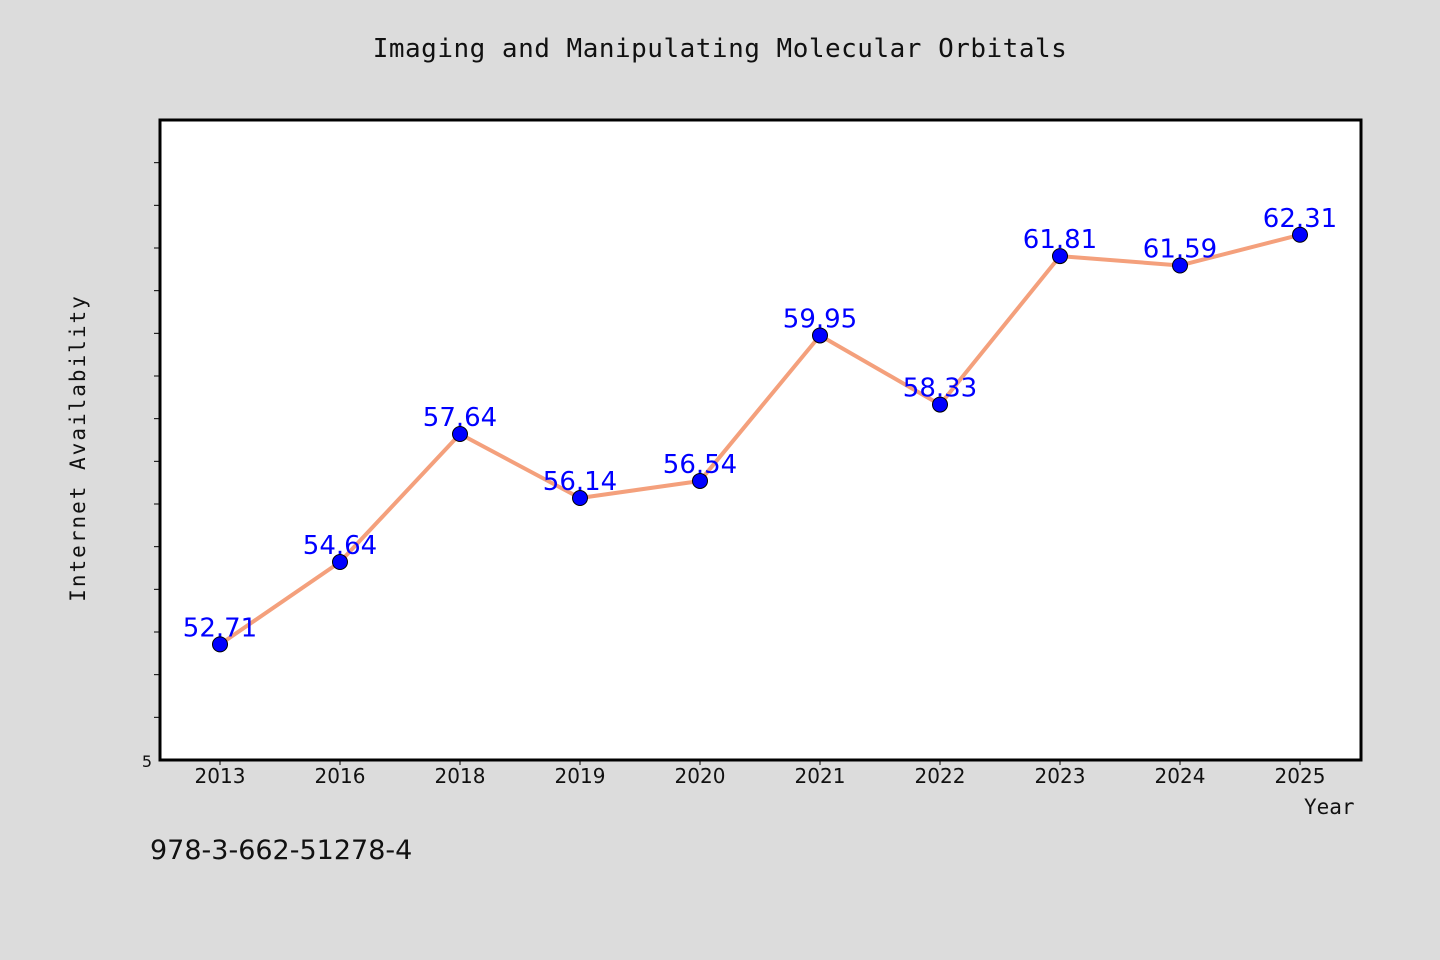  Describe the element at coordinates (580, 482) in the screenshot. I see `data-label: 56.14` at that location.